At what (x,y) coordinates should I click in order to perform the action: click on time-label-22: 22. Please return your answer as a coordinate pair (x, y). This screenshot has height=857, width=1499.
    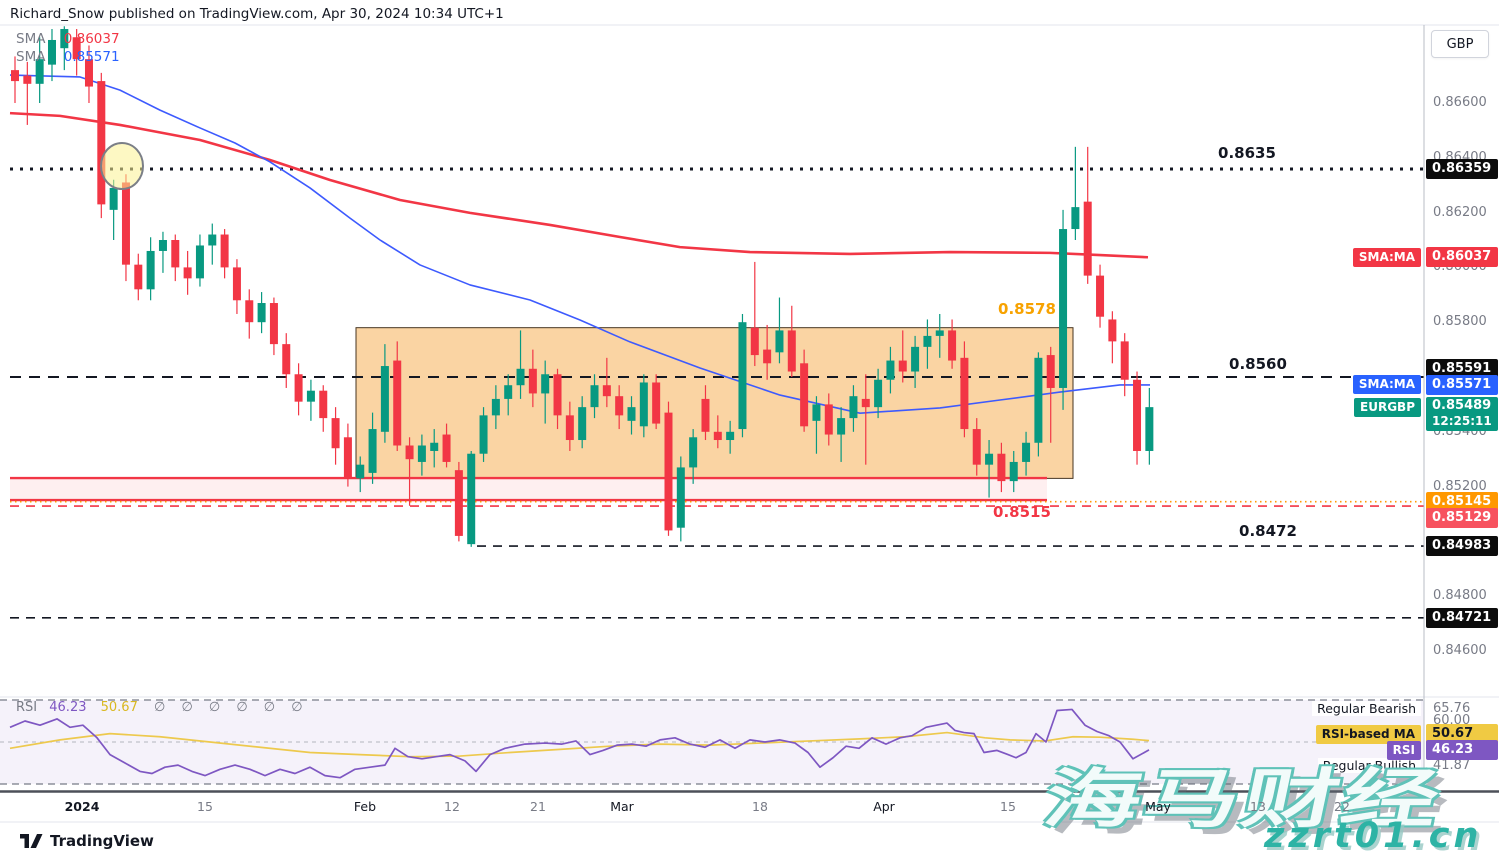
    Looking at the image, I should click on (1342, 806).